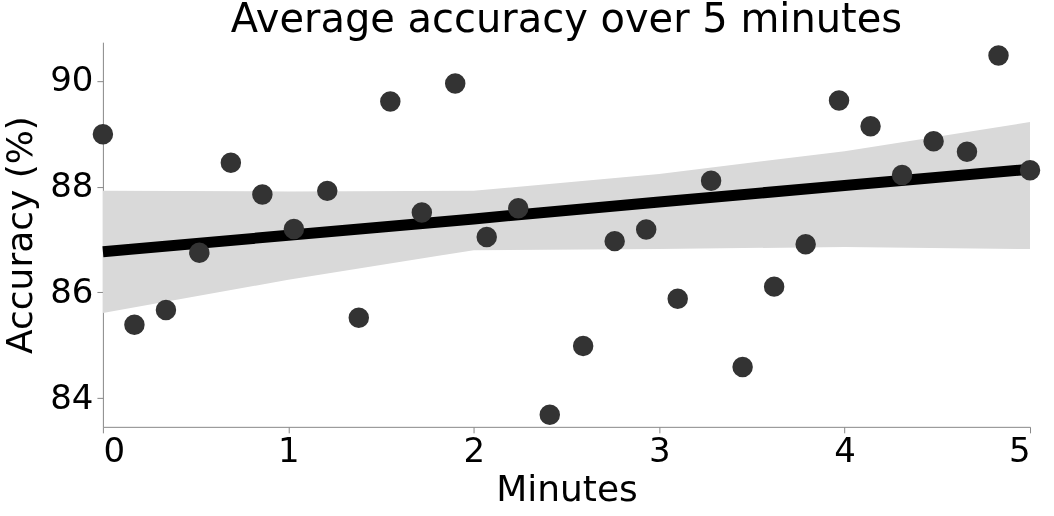 This screenshot has width=1054, height=516. Describe the element at coordinates (114, 450) in the screenshot. I see `x-tick-label: 0` at that location.